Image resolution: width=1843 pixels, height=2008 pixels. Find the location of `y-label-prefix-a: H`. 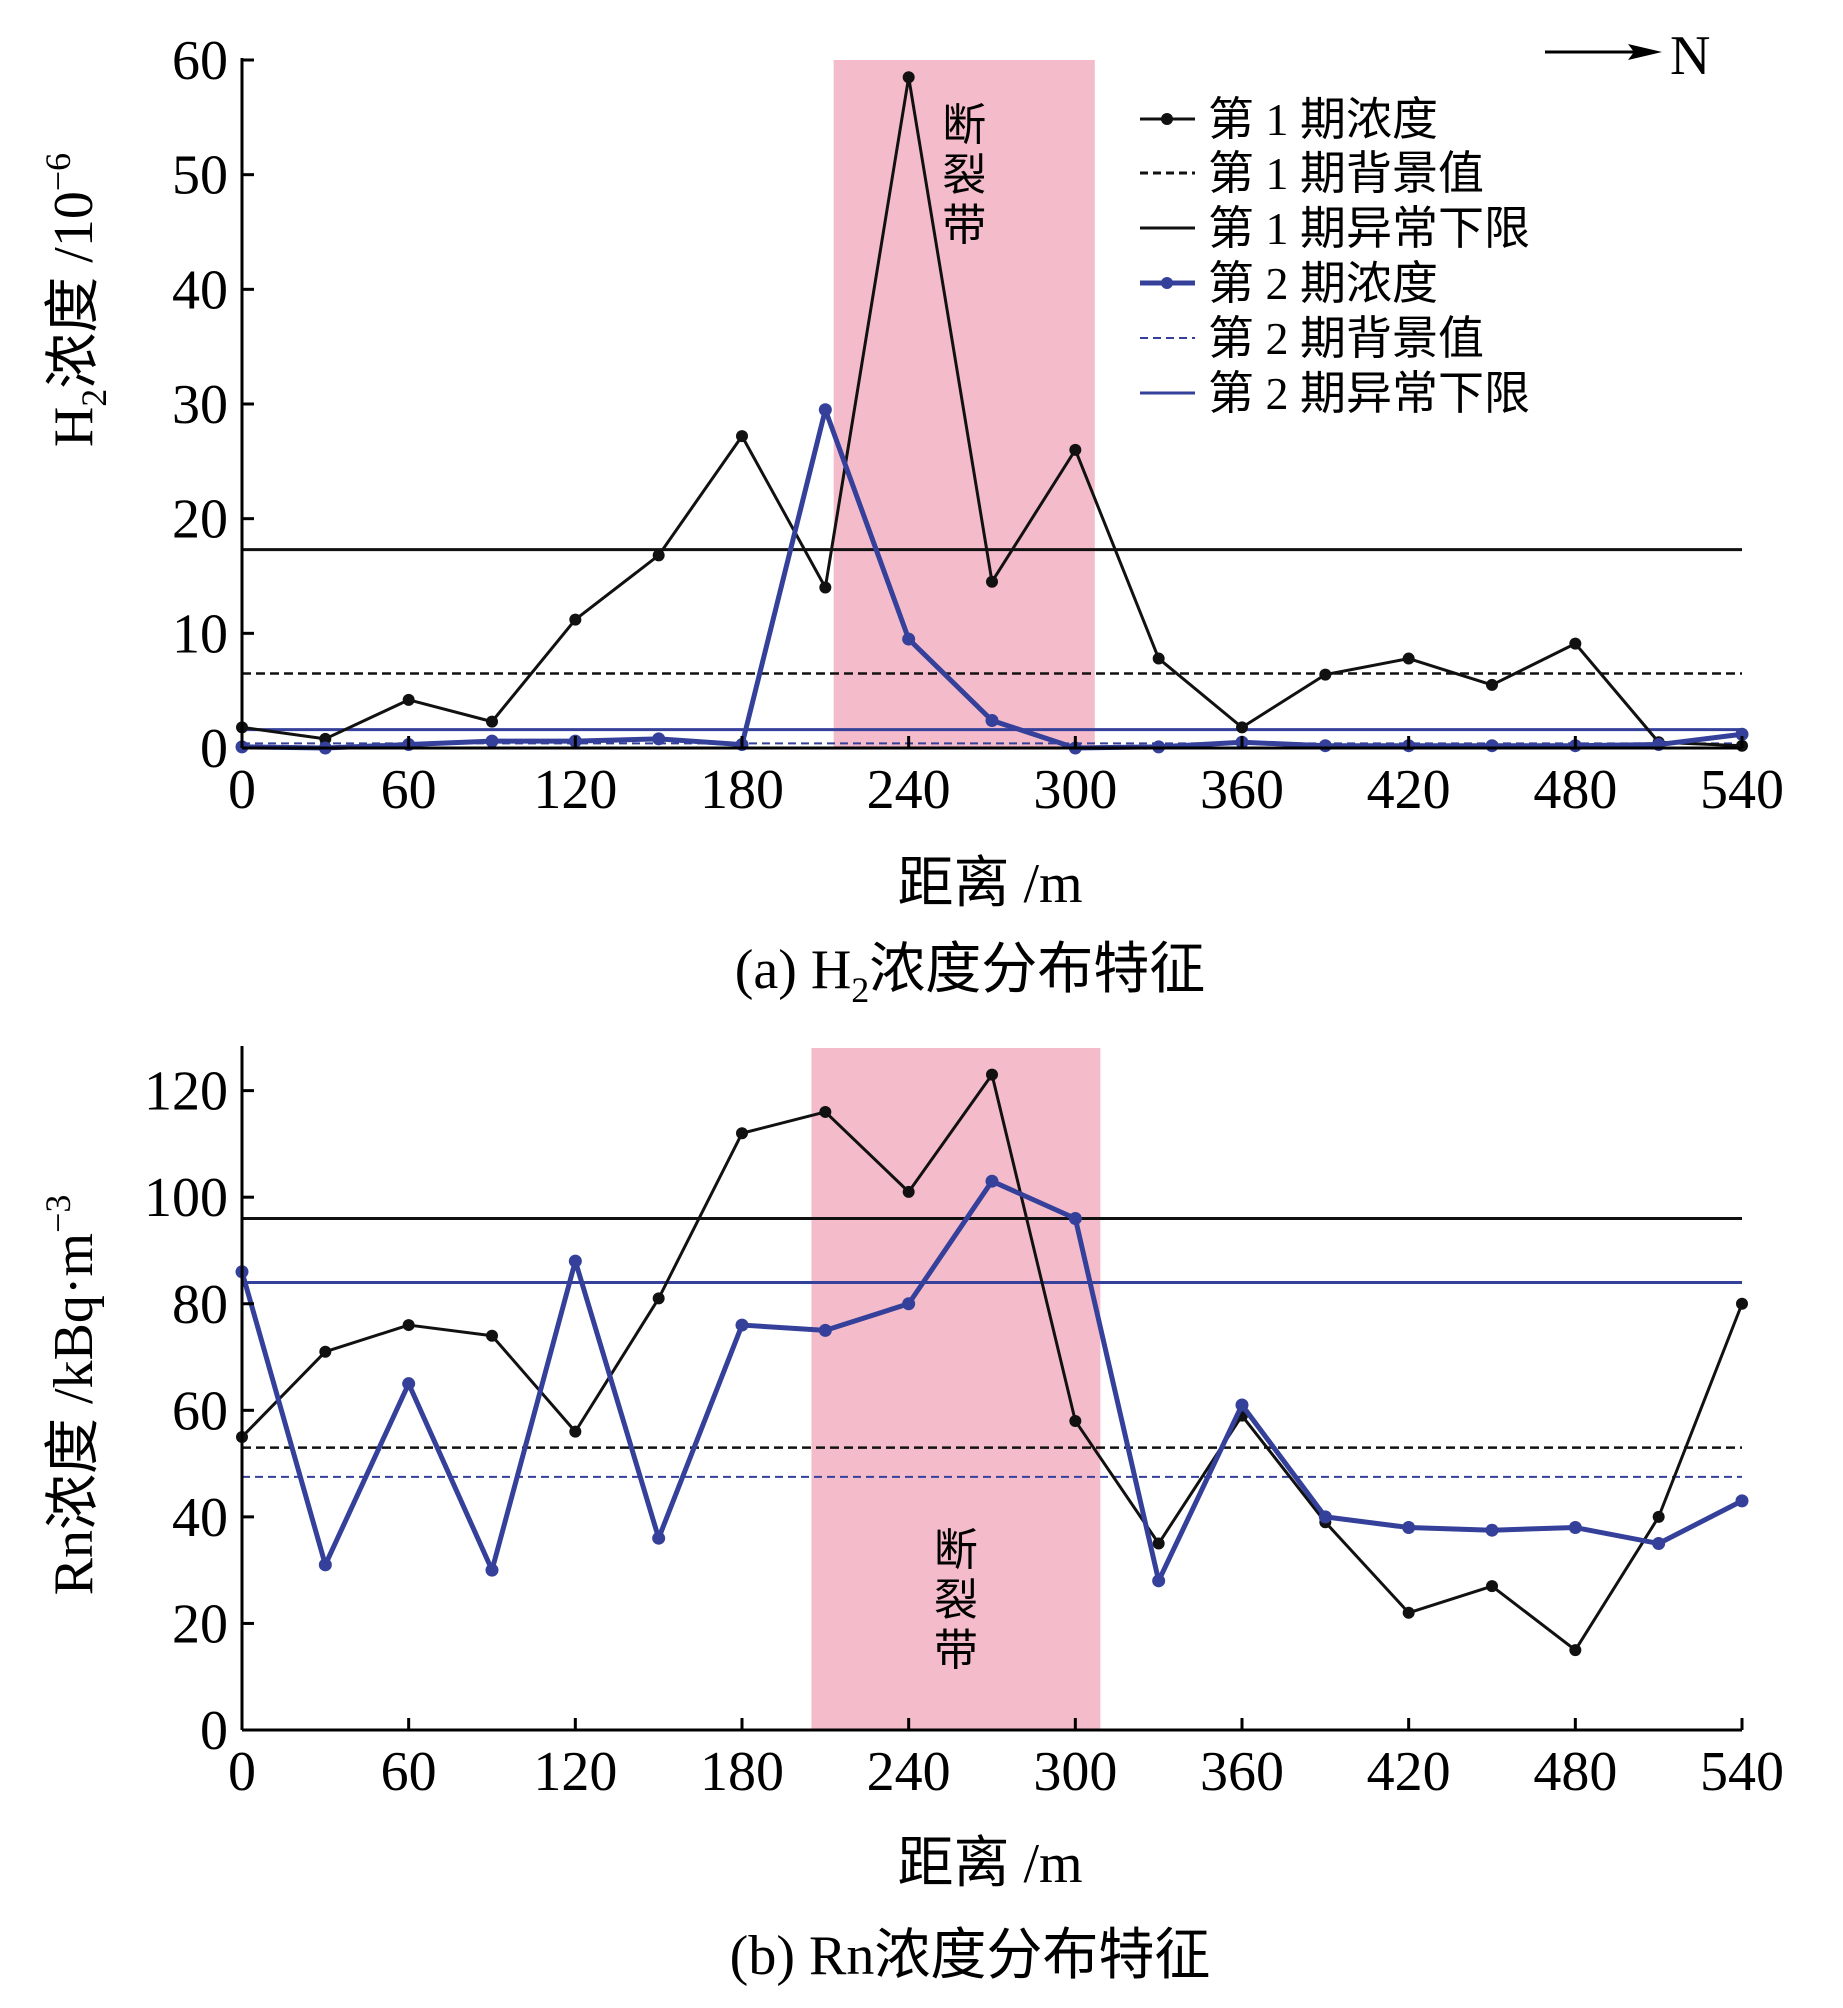

y-label-prefix-a: H is located at coordinates (74, 427).